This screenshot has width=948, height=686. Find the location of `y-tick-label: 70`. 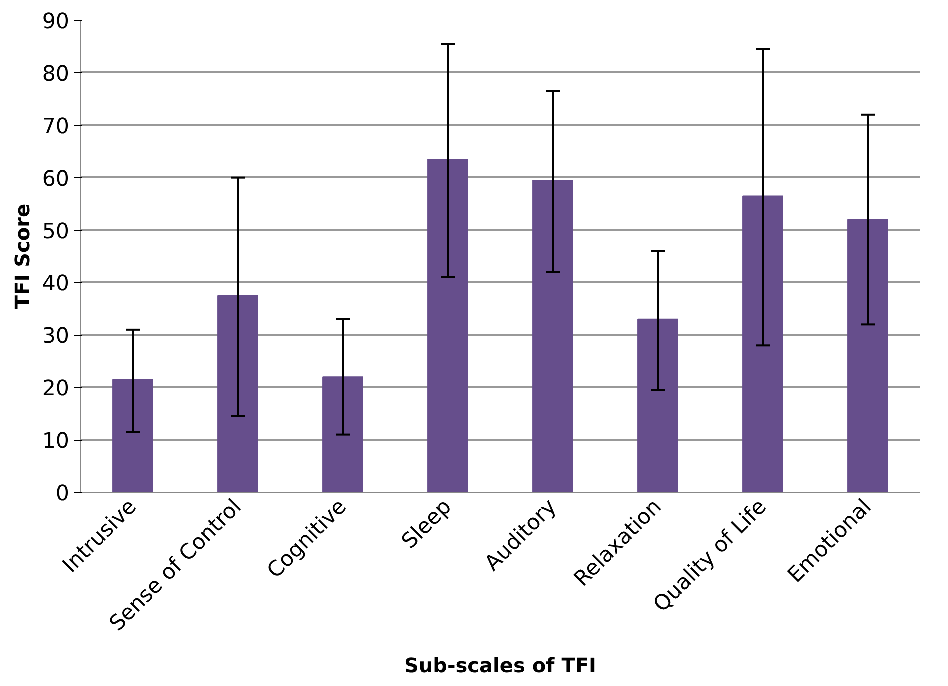

y-tick-label: 70 is located at coordinates (56, 127).